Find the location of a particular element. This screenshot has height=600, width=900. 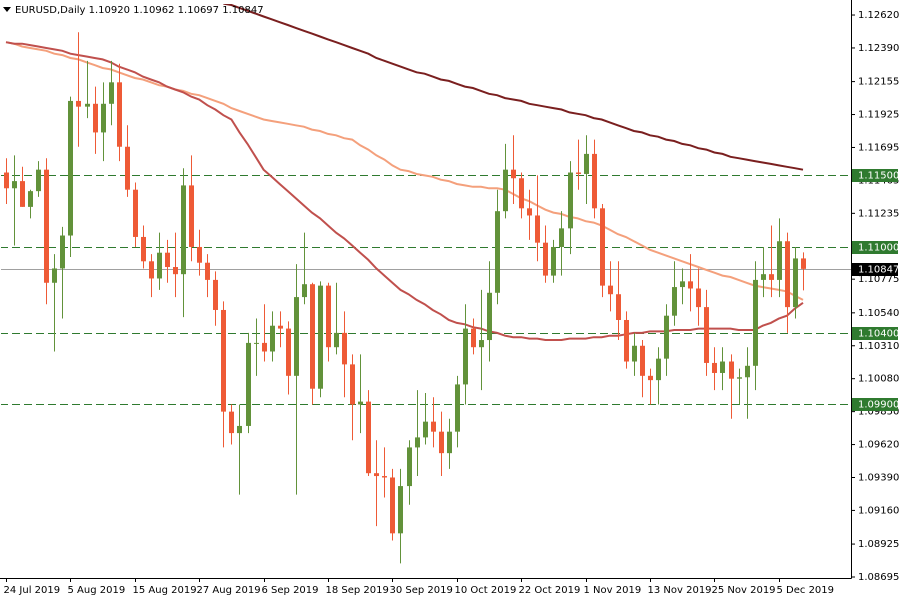

y-tick-label: 1.12620 is located at coordinates (878, 15).